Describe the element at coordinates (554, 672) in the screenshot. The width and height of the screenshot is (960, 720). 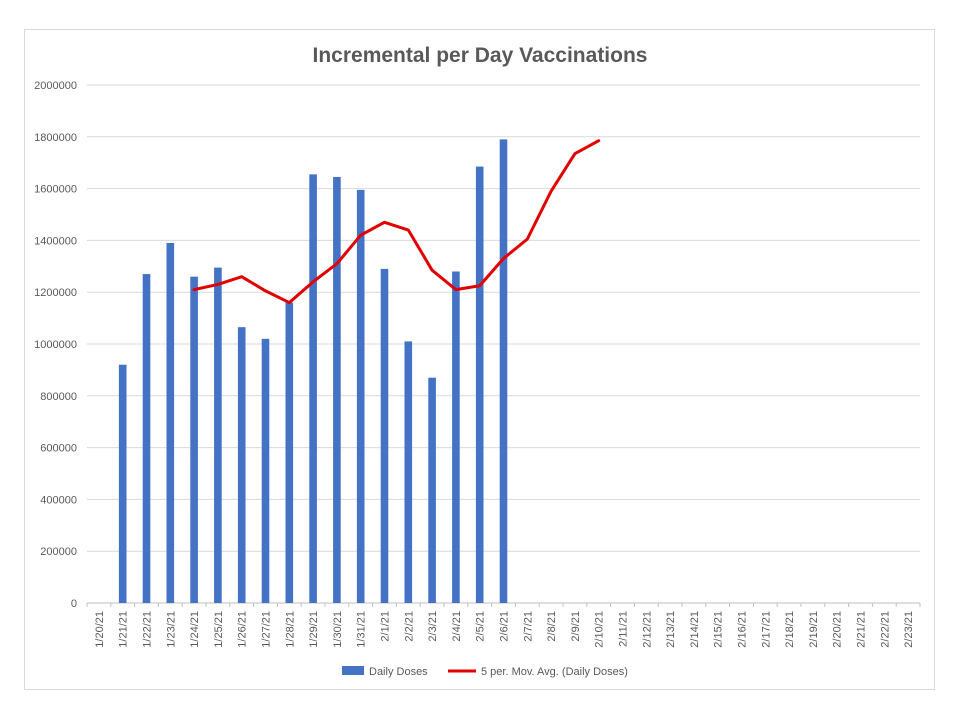
I see `legend-label-moving-average: 5 per. Mov. Avg. (Daily Doses)` at that location.